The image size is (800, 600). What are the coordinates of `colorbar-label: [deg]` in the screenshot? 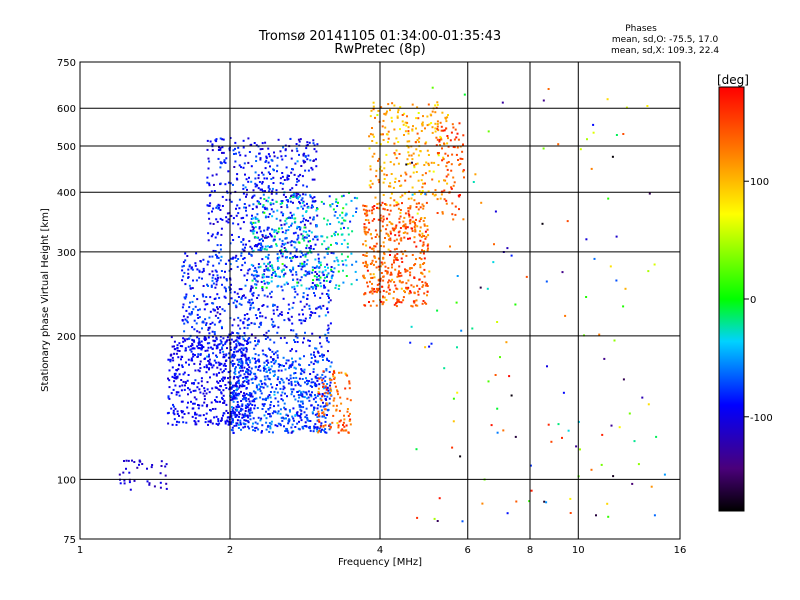 It's located at (733, 80).